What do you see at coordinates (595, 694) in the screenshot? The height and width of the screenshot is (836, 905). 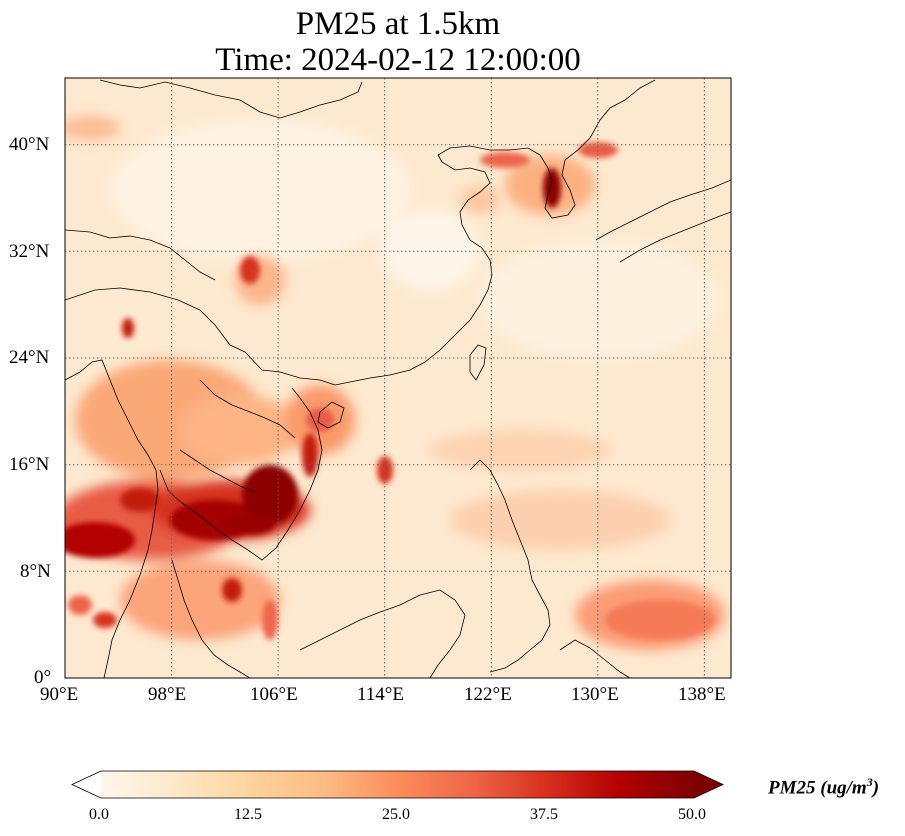 I see `lon-tick-label: 130°E` at bounding box center [595, 694].